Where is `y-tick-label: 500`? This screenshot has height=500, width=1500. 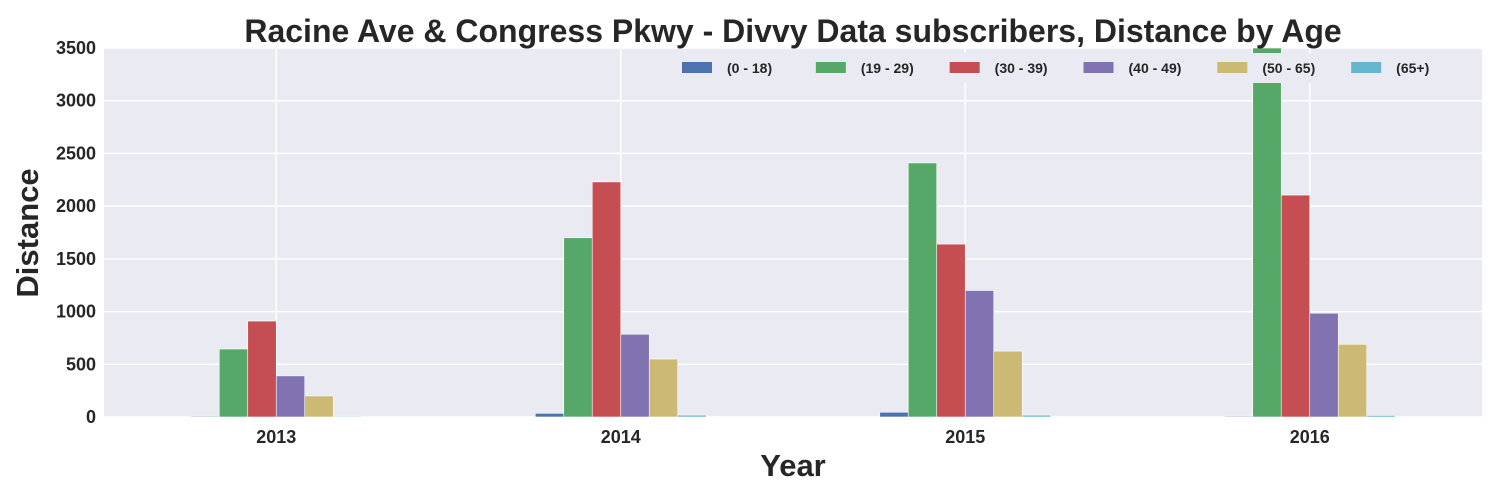 y-tick-label: 500 is located at coordinates (81, 364).